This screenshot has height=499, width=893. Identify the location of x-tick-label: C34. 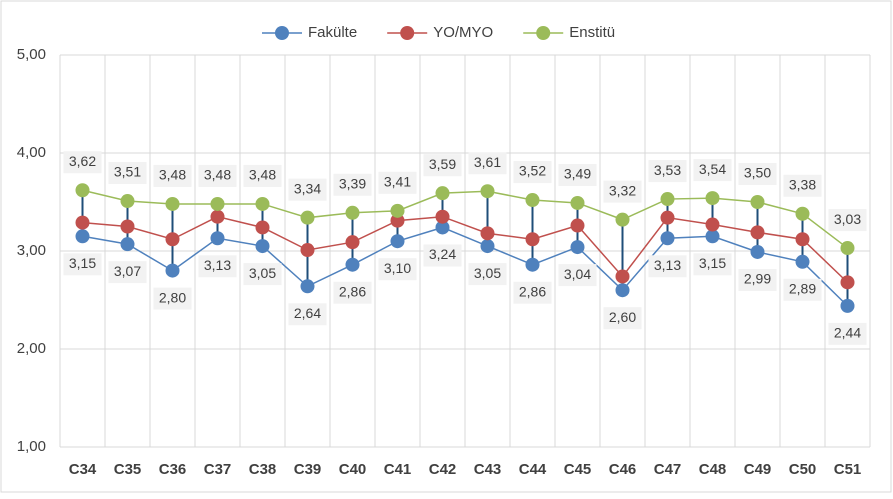
(83, 469).